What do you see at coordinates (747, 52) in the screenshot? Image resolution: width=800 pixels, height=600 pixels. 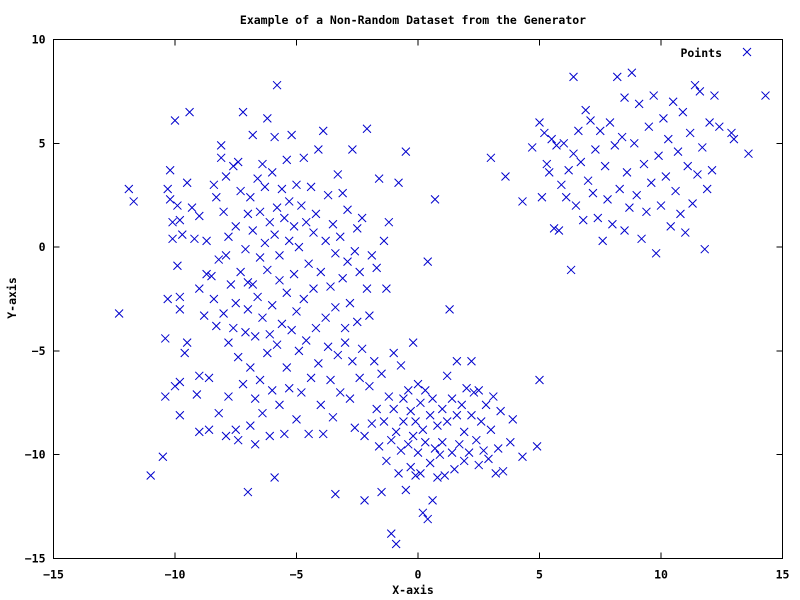 I see `legend-x-mark` at bounding box center [747, 52].